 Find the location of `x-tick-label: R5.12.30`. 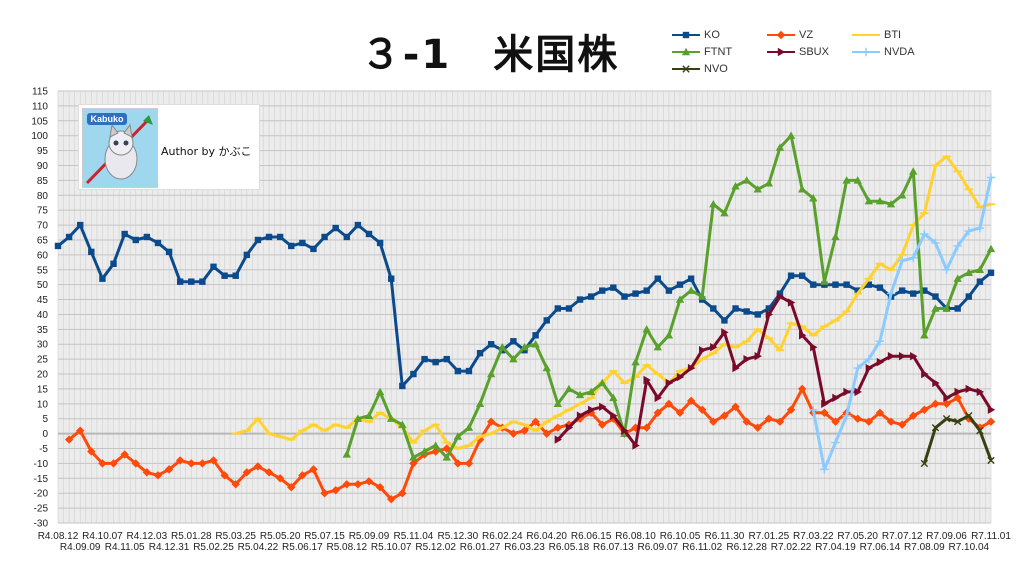

x-tick-label: R5.12.30 is located at coordinates (458, 536).